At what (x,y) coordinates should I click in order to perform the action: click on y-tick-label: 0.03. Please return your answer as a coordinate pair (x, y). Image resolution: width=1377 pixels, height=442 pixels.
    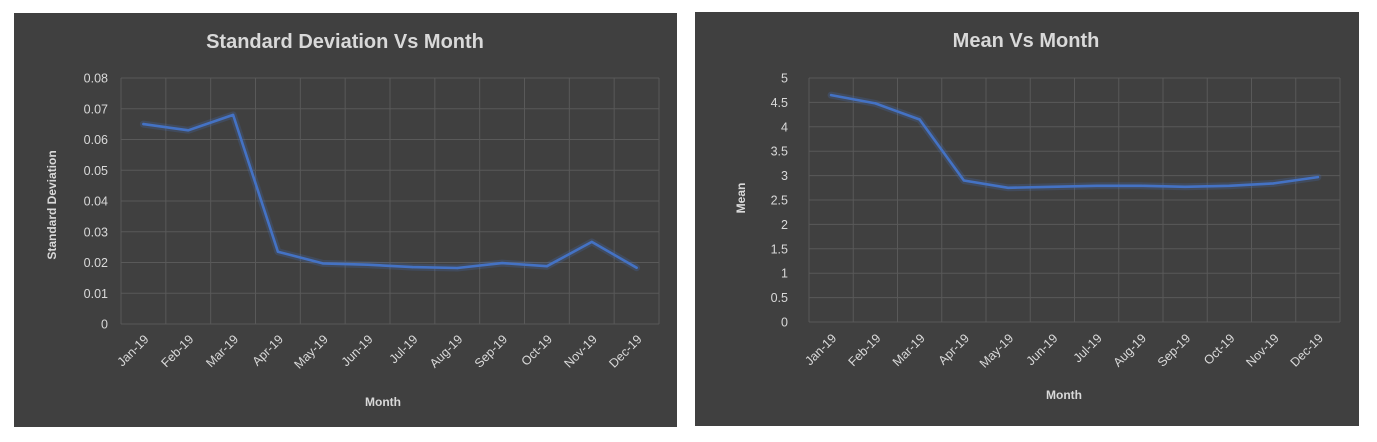
    Looking at the image, I should click on (96, 232).